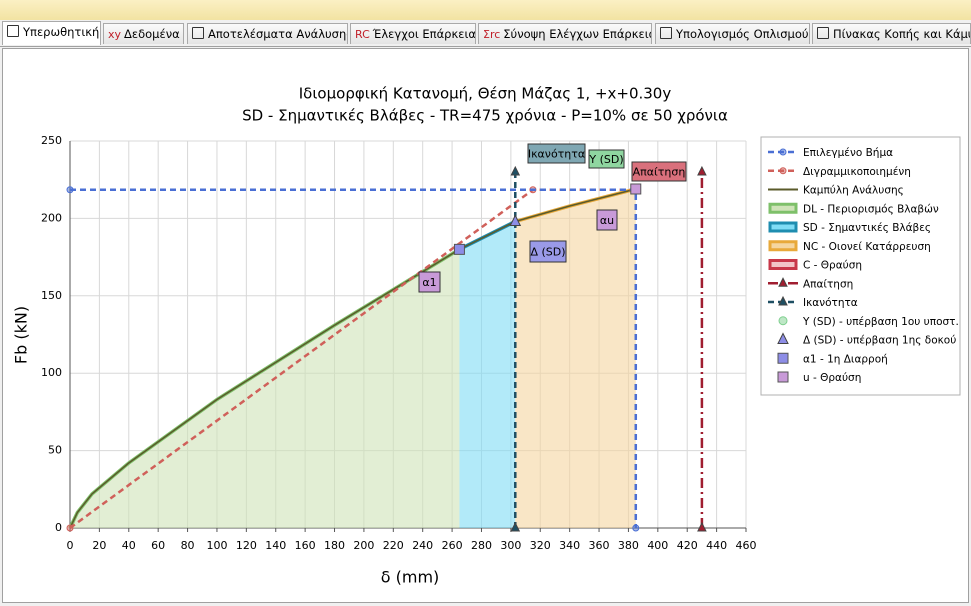  I want to click on x-tick-label: 20, so click(99, 545).